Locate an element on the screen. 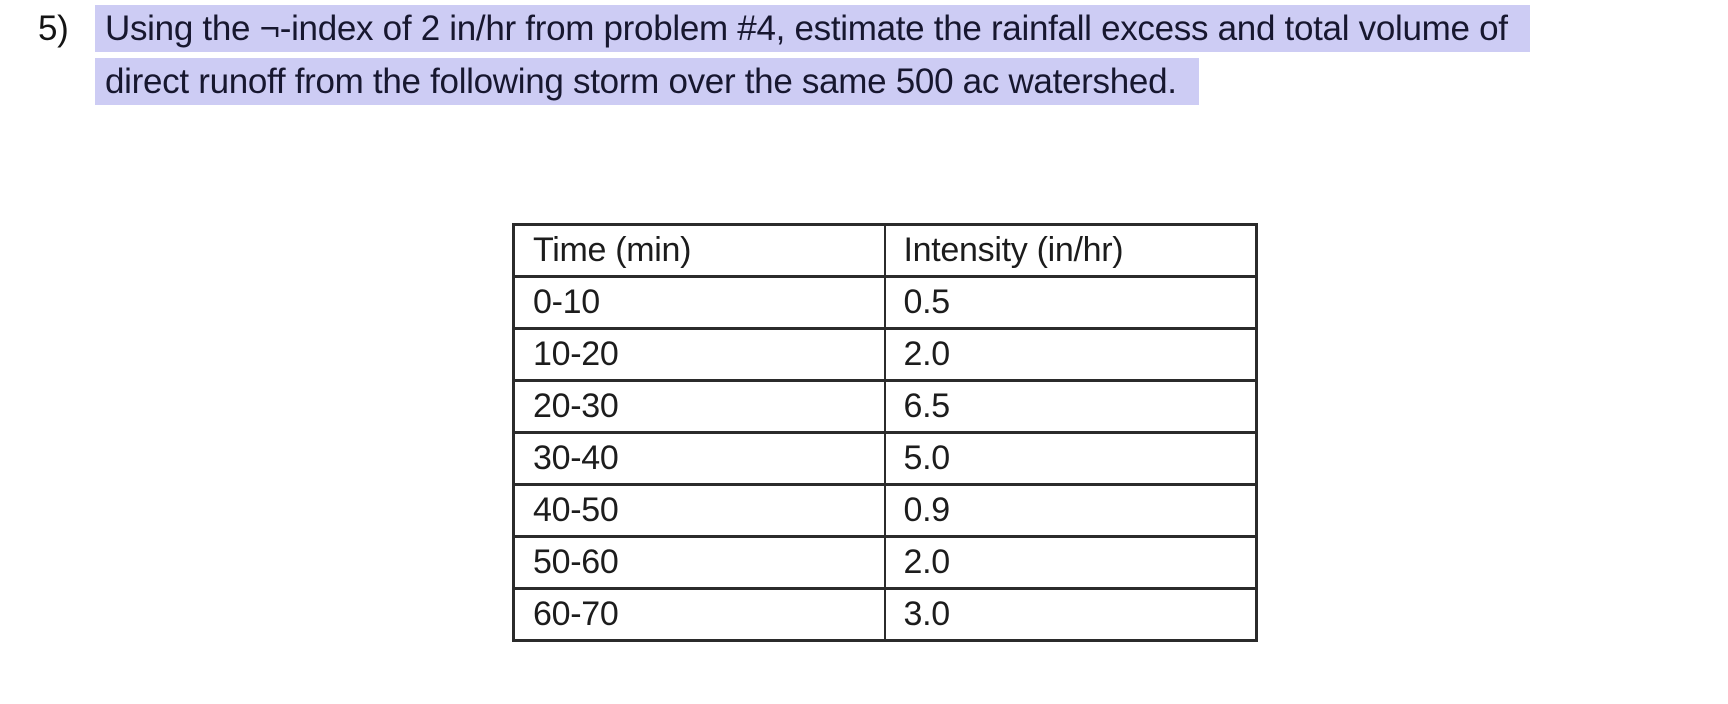 Image resolution: width=1728 pixels, height=704 pixels. table-row: 0-10 0.5 is located at coordinates (885, 302).